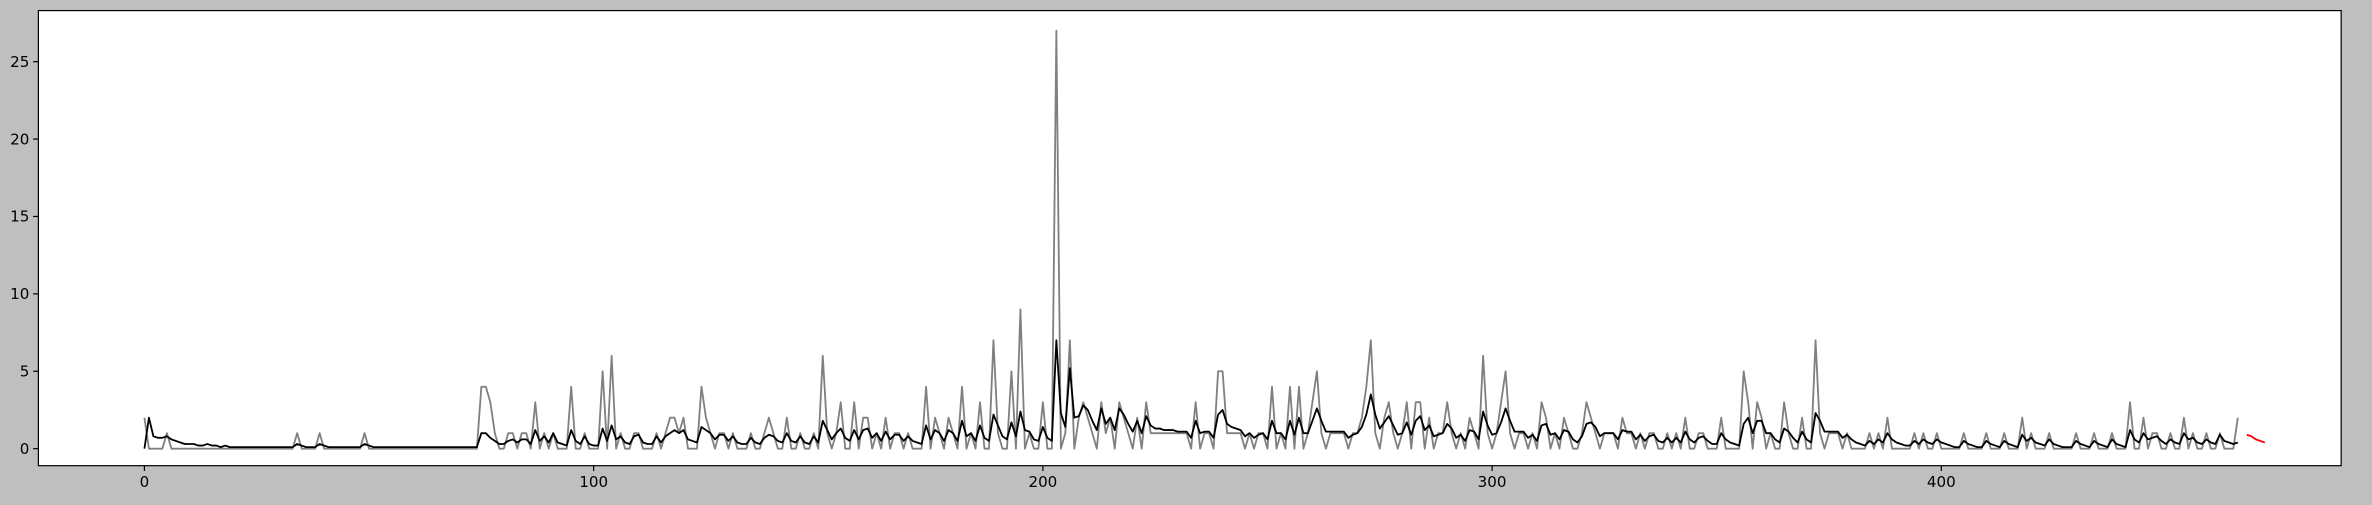 The image size is (2372, 505). What do you see at coordinates (1941, 482) in the screenshot?
I see `x-tick-label: 400` at bounding box center [1941, 482].